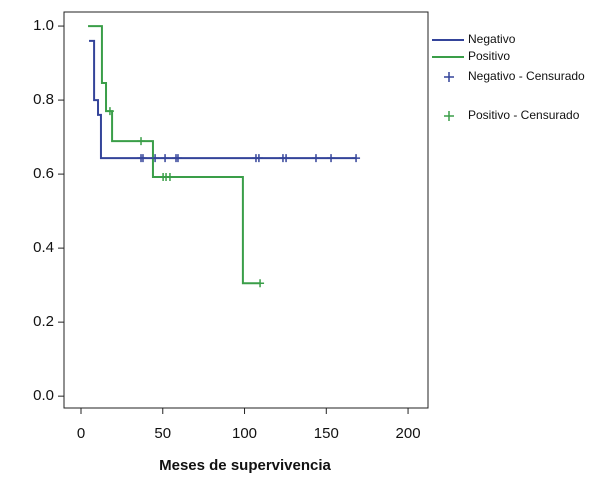 Image resolution: width=604 pixels, height=480 pixels. I want to click on y-tick-label: 1.0, so click(43, 25).